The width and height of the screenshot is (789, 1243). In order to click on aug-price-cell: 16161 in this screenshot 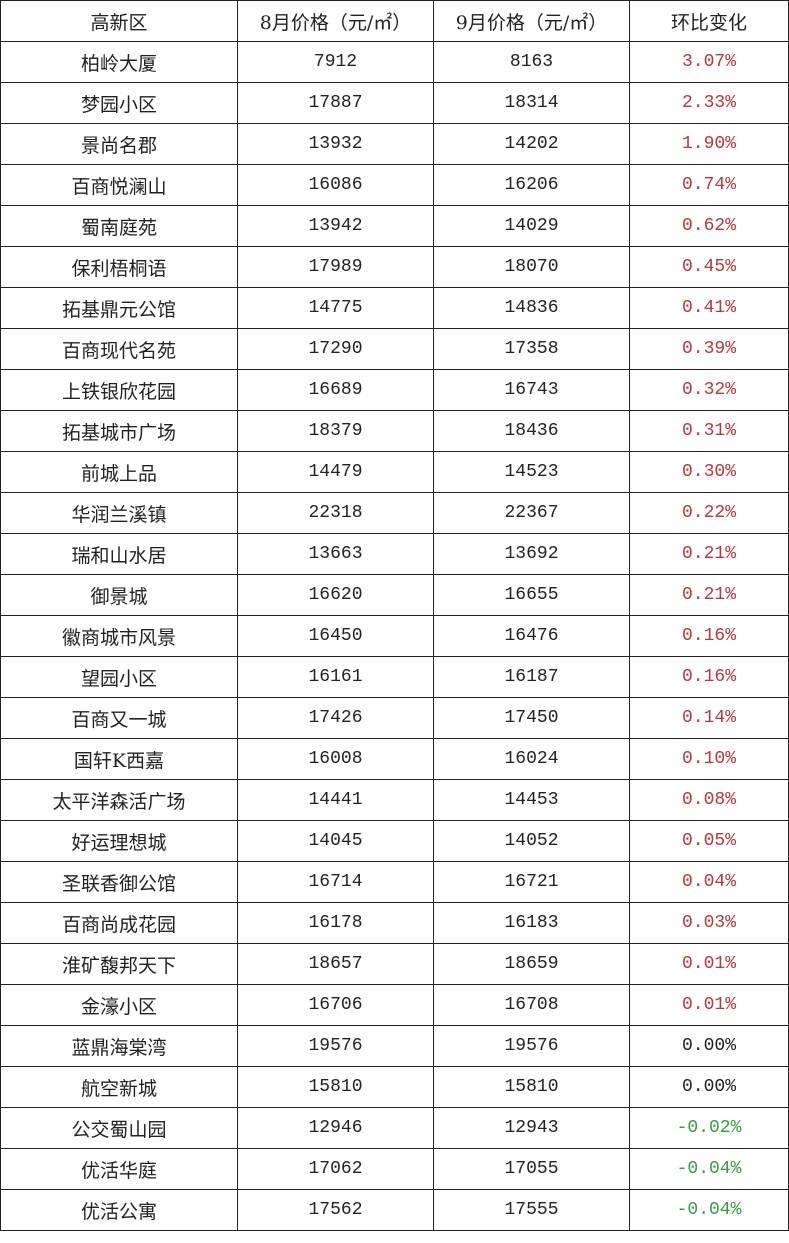, I will do `click(335, 677)`.